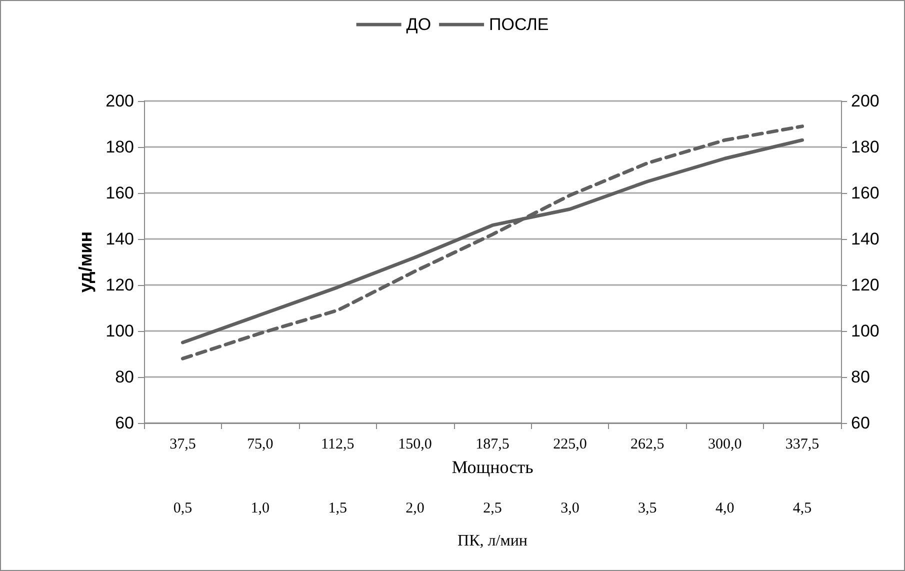 Image resolution: width=905 pixels, height=571 pixels. What do you see at coordinates (419, 24) in the screenshot?
I see `legend-label: ДО` at bounding box center [419, 24].